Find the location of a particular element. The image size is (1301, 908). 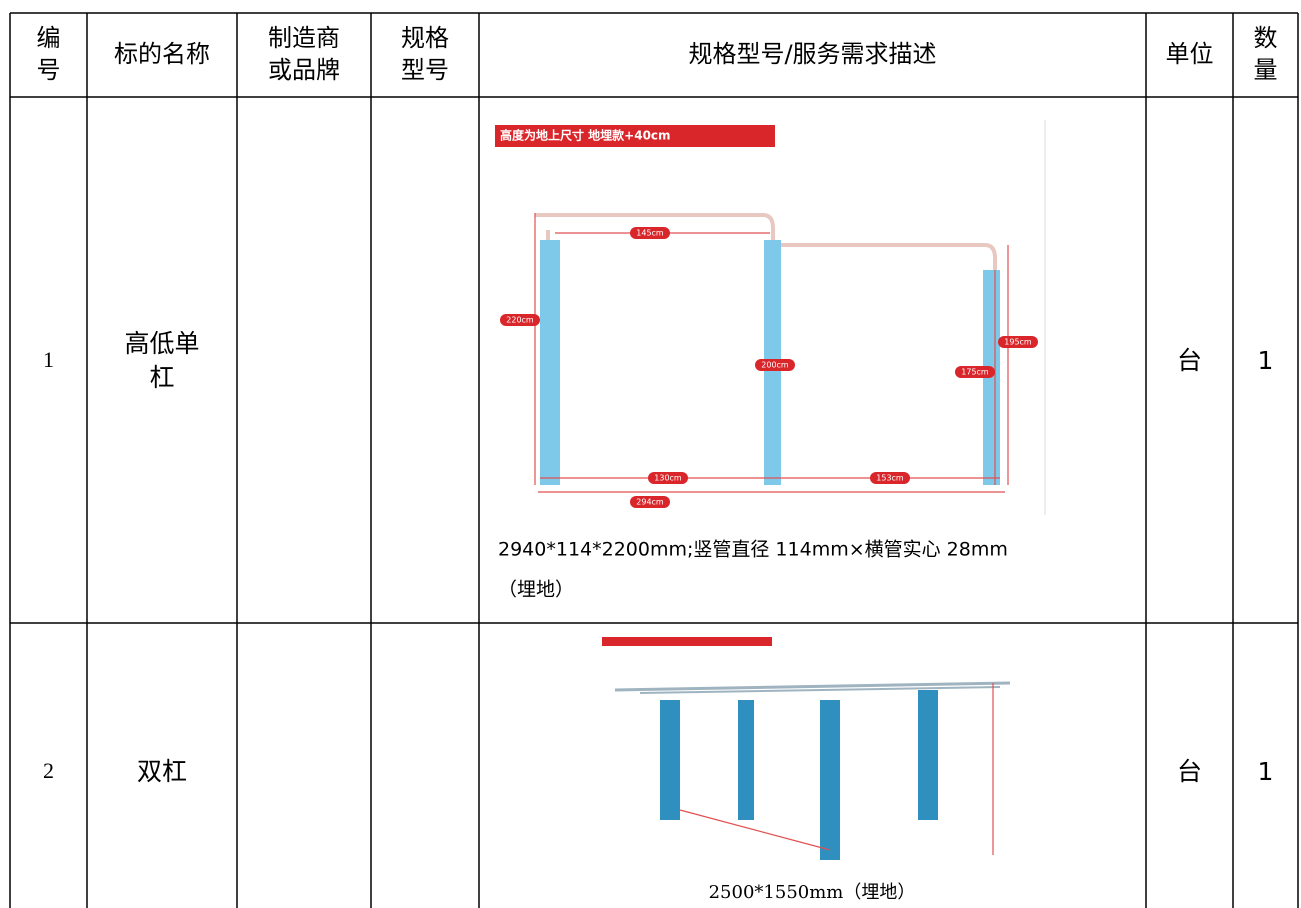

description: 2500*1550mm（埋地） is located at coordinates (812, 892).